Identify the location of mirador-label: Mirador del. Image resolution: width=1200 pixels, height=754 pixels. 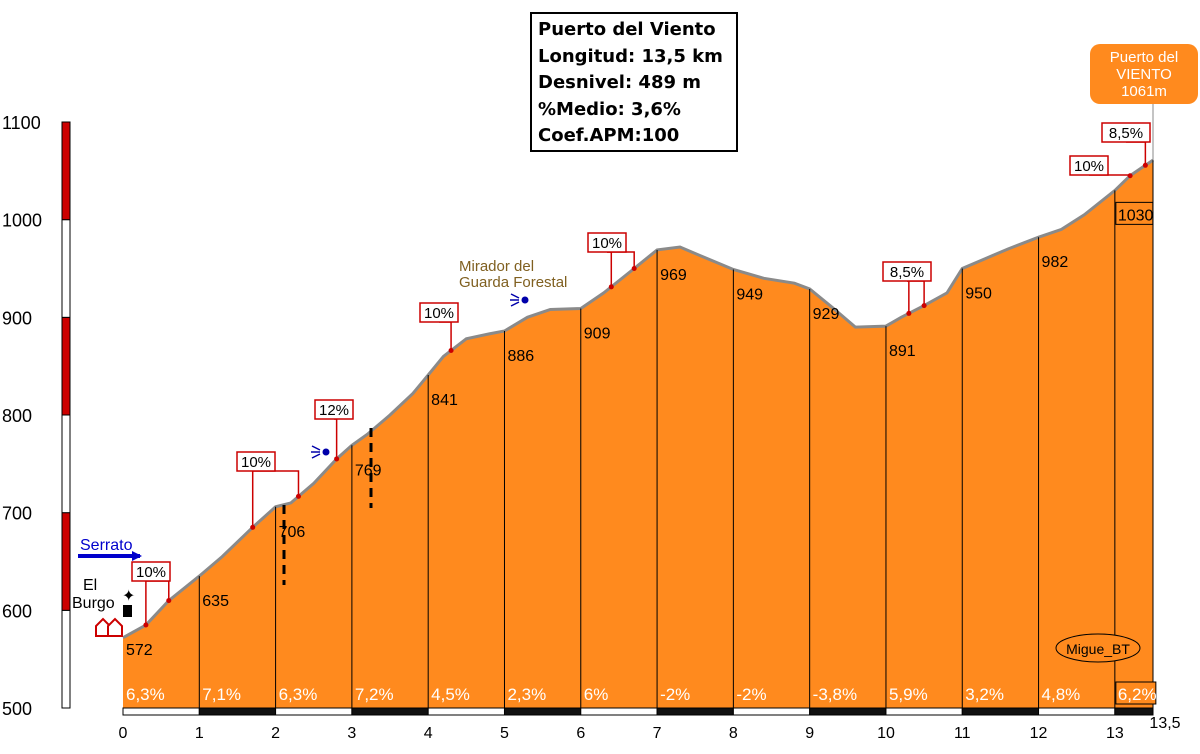
(496, 266).